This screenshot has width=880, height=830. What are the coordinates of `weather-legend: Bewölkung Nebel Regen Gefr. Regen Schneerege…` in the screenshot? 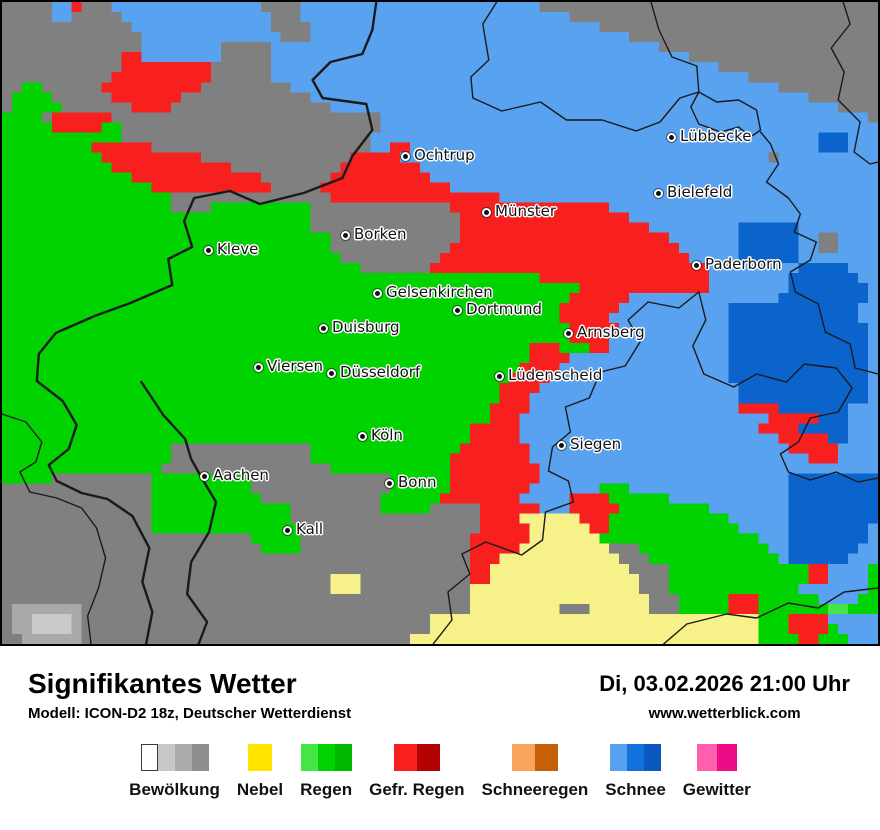 It's located at (440, 772).